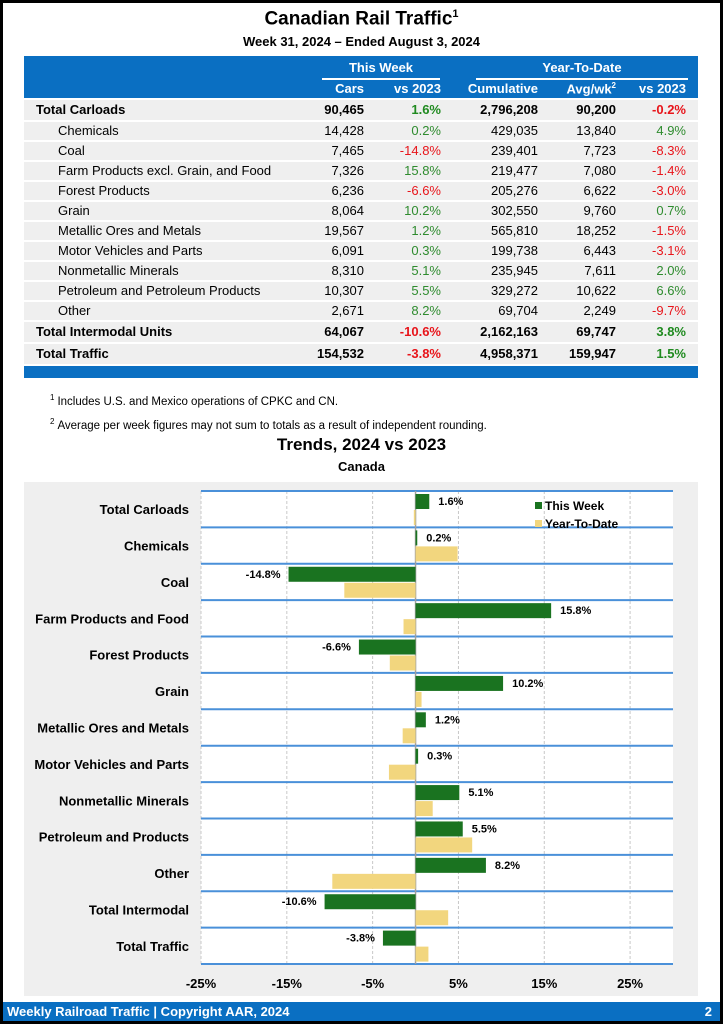  I want to click on data-label: 5.1%, so click(480, 793).